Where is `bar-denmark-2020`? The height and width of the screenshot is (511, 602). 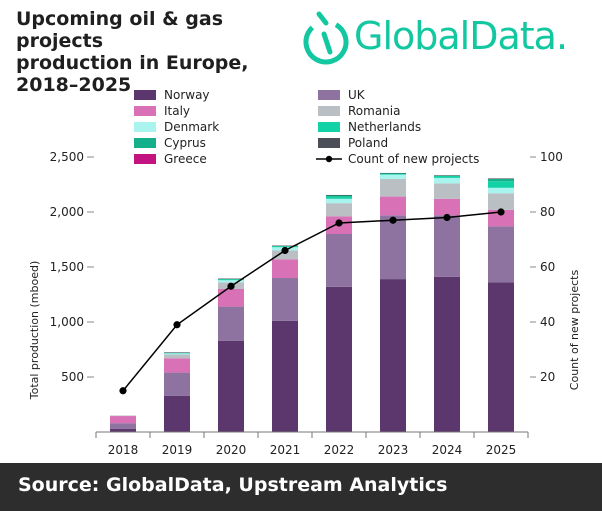
bar-denmark-2020 is located at coordinates (231, 281).